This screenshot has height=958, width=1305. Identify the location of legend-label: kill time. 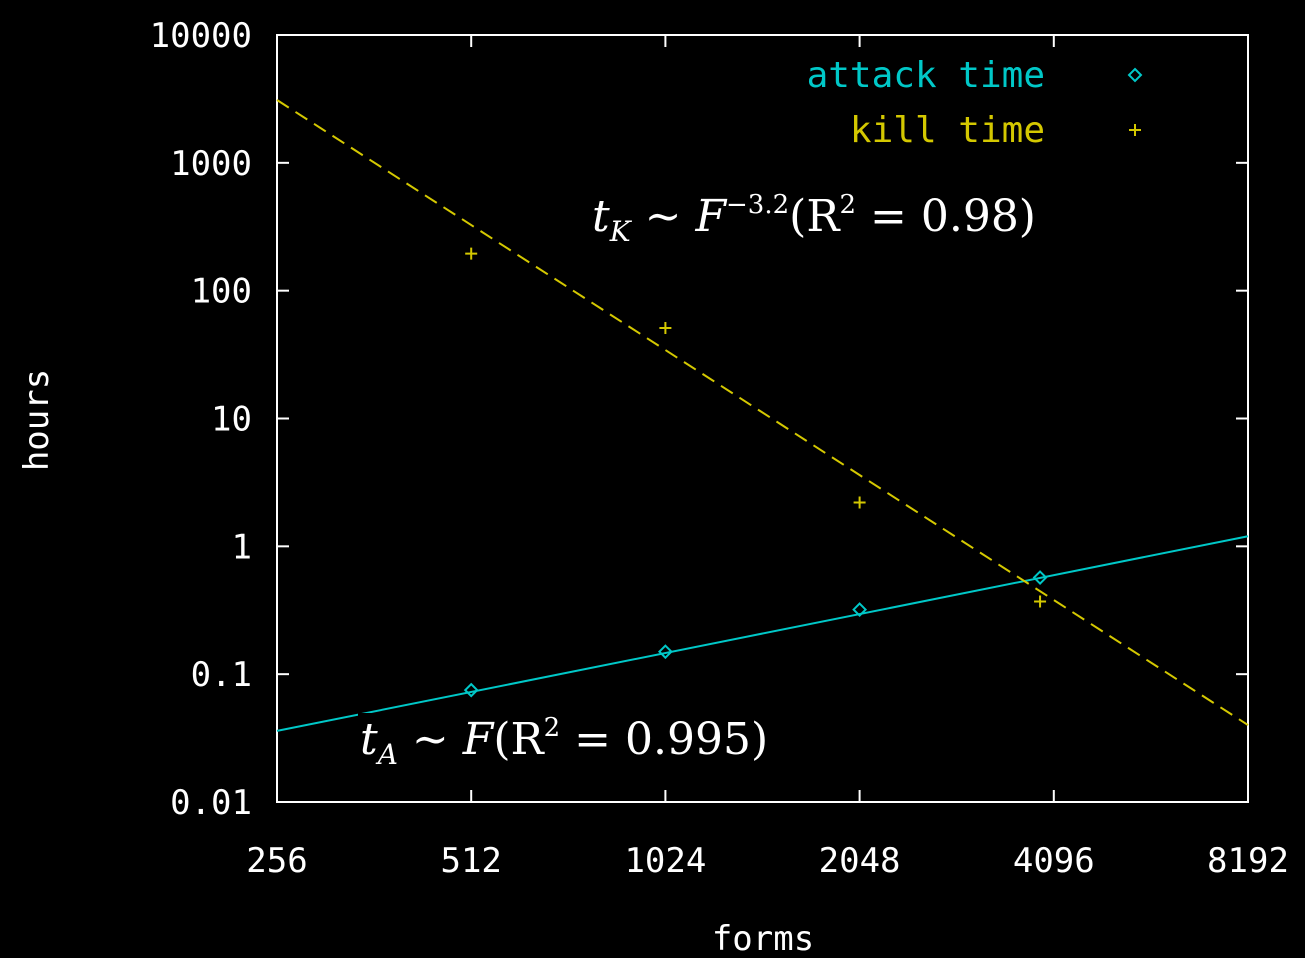
(947, 130).